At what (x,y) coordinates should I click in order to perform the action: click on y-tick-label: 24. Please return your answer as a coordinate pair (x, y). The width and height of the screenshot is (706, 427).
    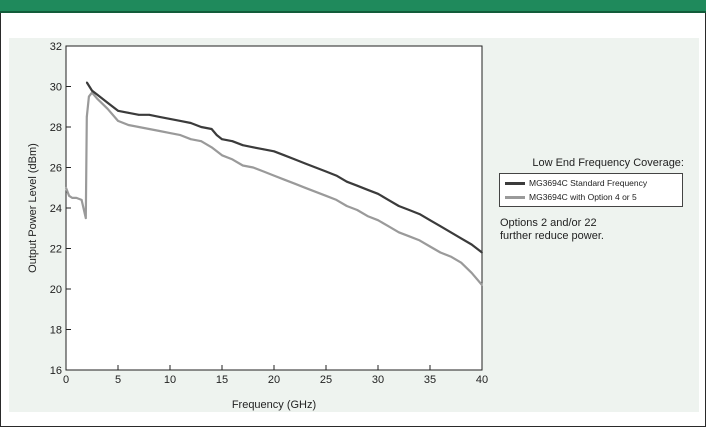
    Looking at the image, I should click on (56, 209).